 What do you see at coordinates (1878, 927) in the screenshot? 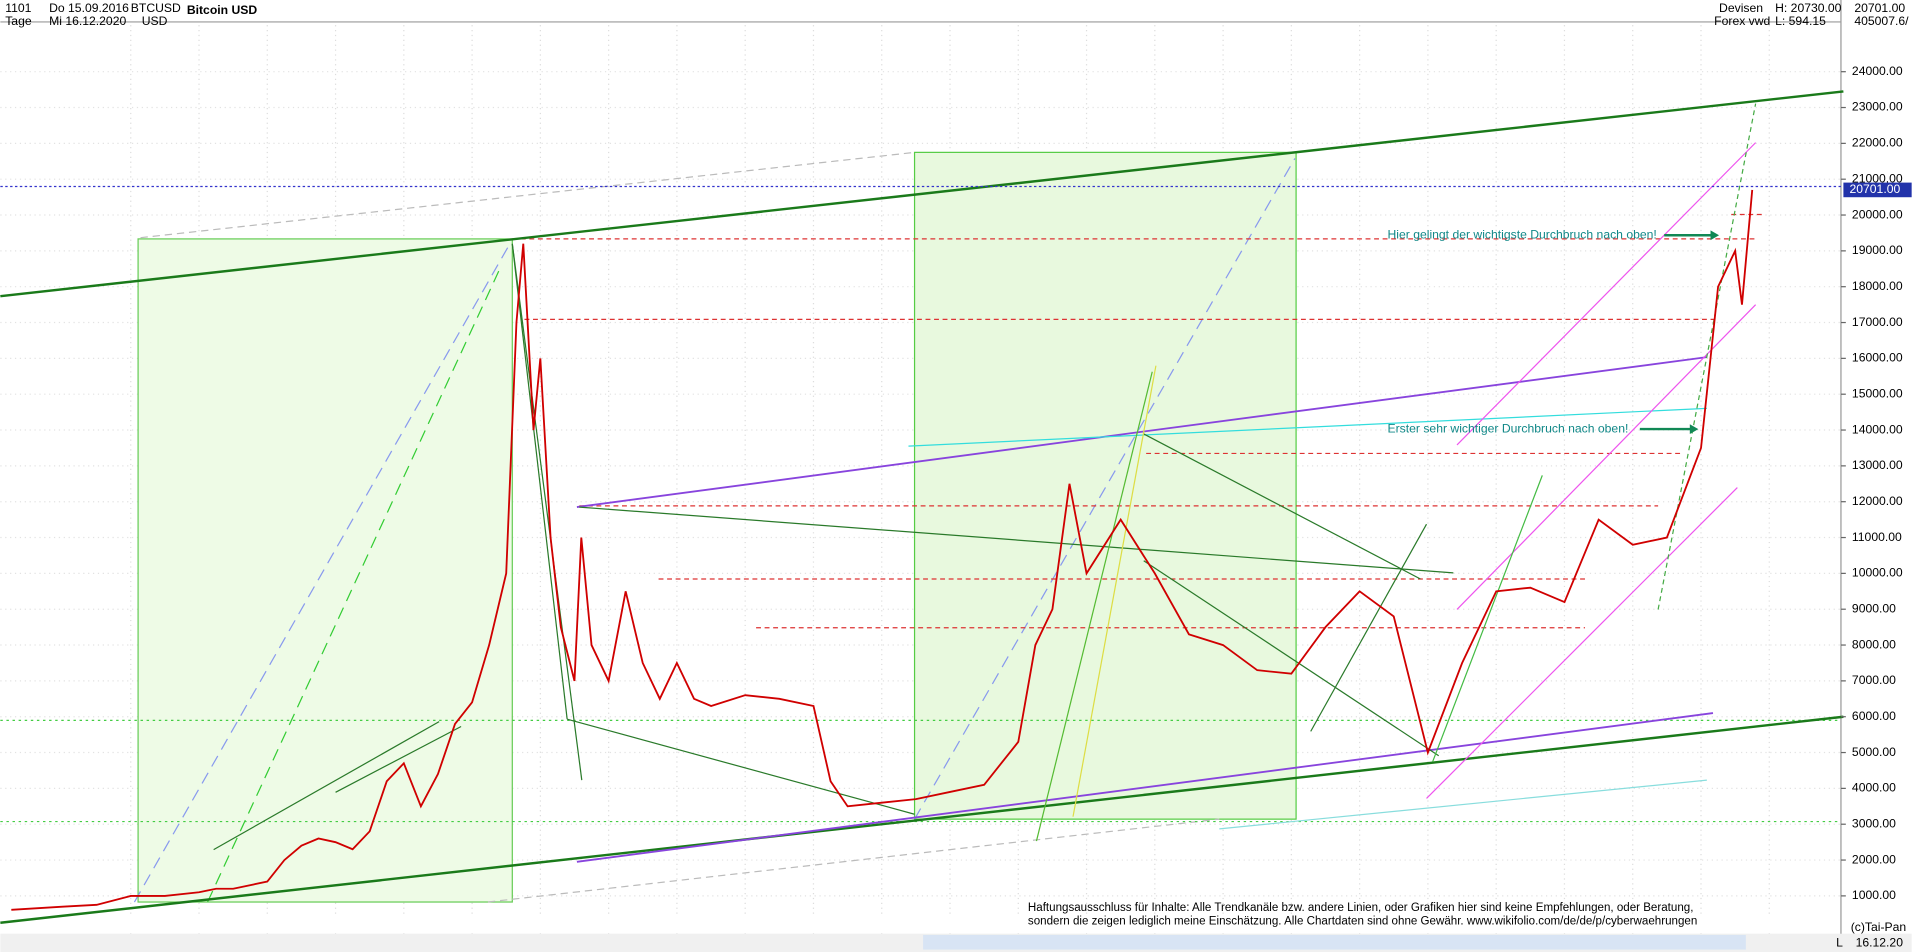
I see `copyright: (c)Tai-Pan` at bounding box center [1878, 927].